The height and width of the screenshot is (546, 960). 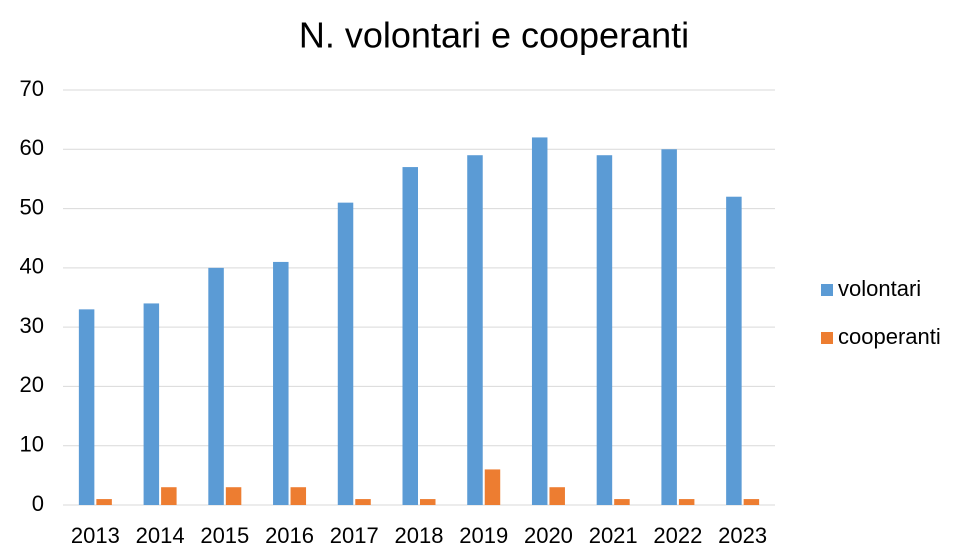 What do you see at coordinates (32, 147) in the screenshot?
I see `y-tick-label: 60` at bounding box center [32, 147].